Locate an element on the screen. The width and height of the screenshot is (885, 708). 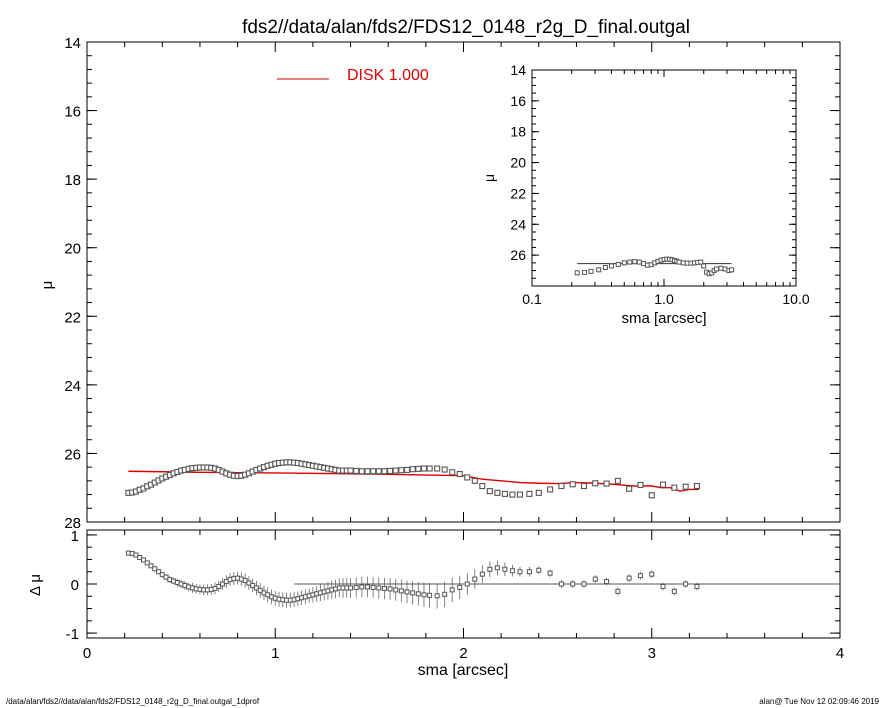
disk-model-curve is located at coordinates (413, 481).